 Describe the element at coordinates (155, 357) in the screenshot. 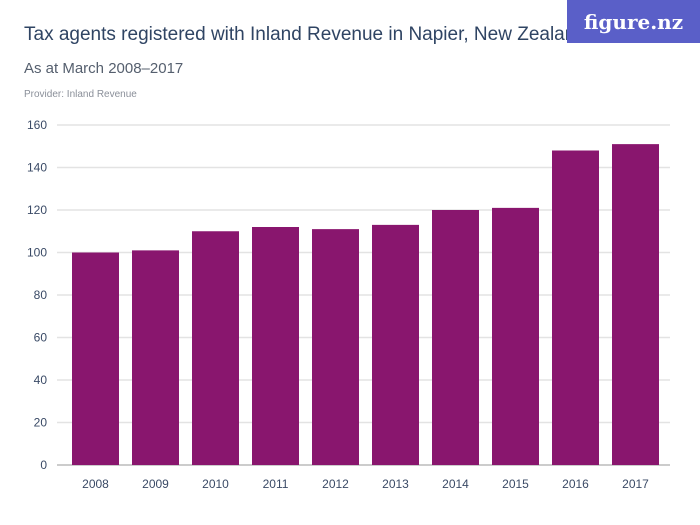

I see `bar-2009` at that location.